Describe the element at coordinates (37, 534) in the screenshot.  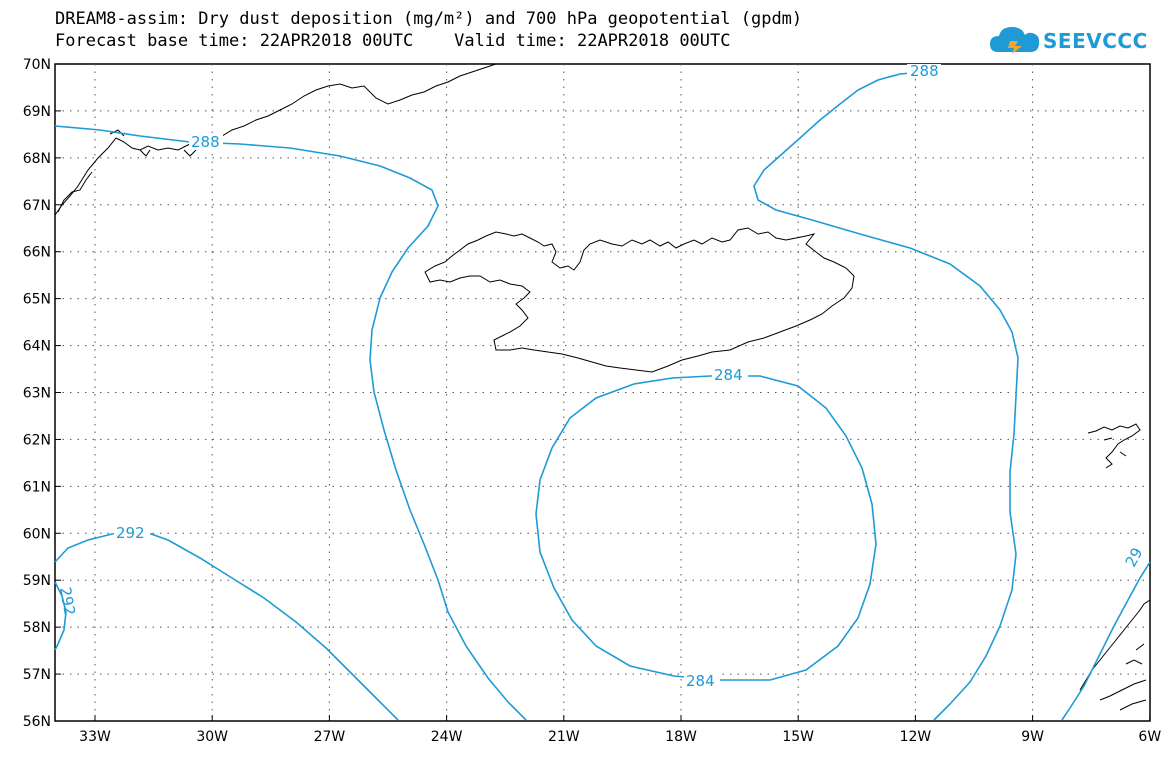
I see `lat-label: 60N` at that location.